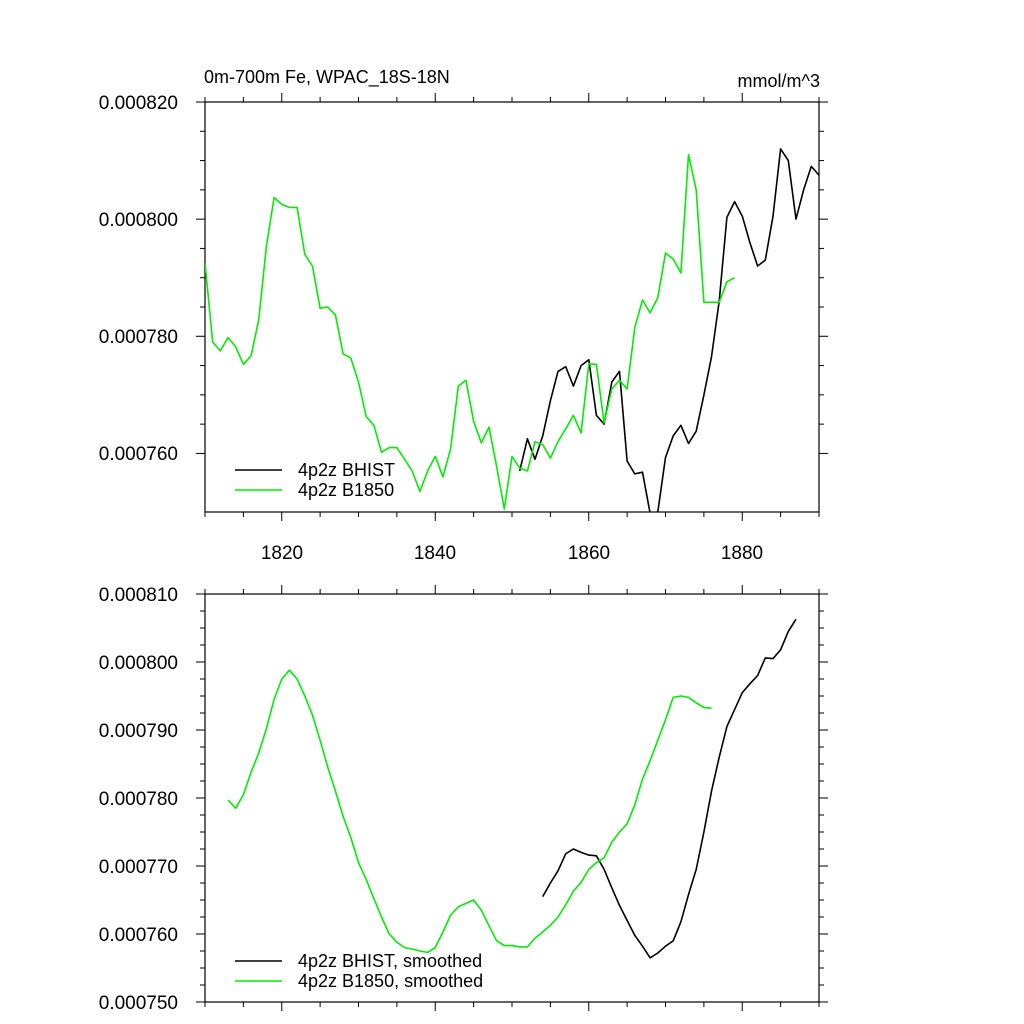 The width and height of the screenshot is (1024, 1024). I want to click on xtick-labels-top: 1820 1840 1860 1880, so click(512, 553).